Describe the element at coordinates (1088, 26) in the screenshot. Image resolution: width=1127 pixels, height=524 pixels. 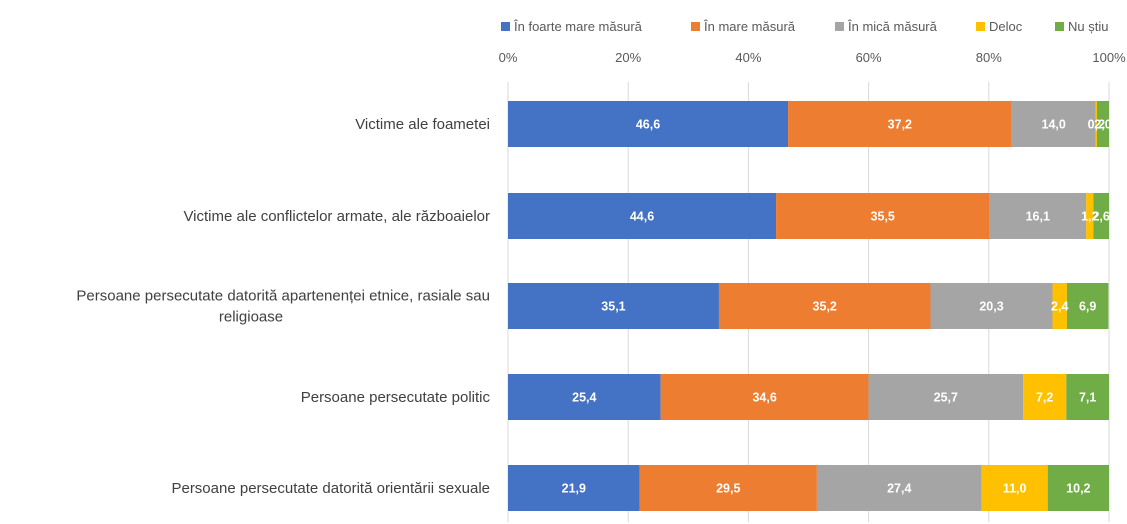
I see `legend-label: Nu știu` at that location.